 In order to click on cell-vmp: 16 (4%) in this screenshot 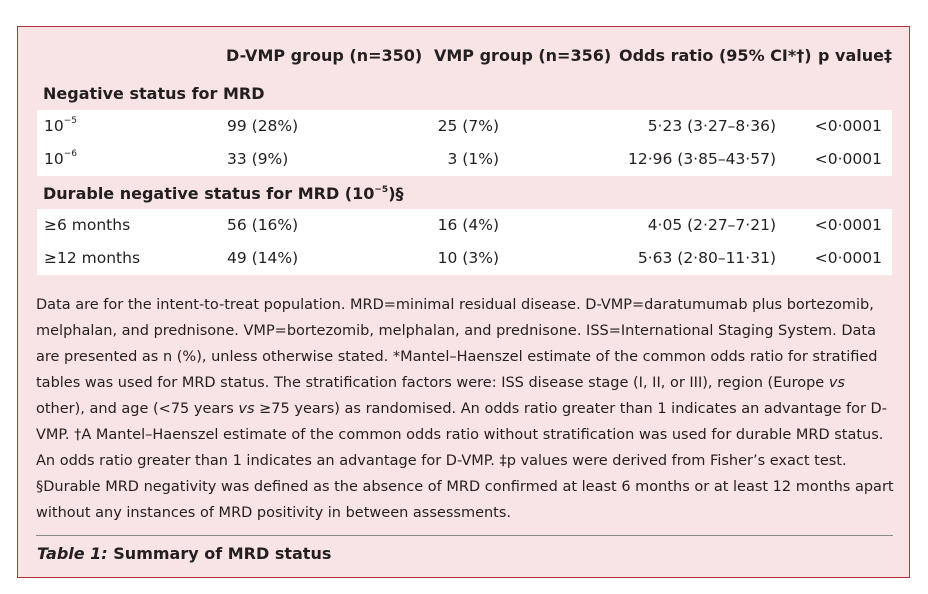, I will do `click(468, 225)`.